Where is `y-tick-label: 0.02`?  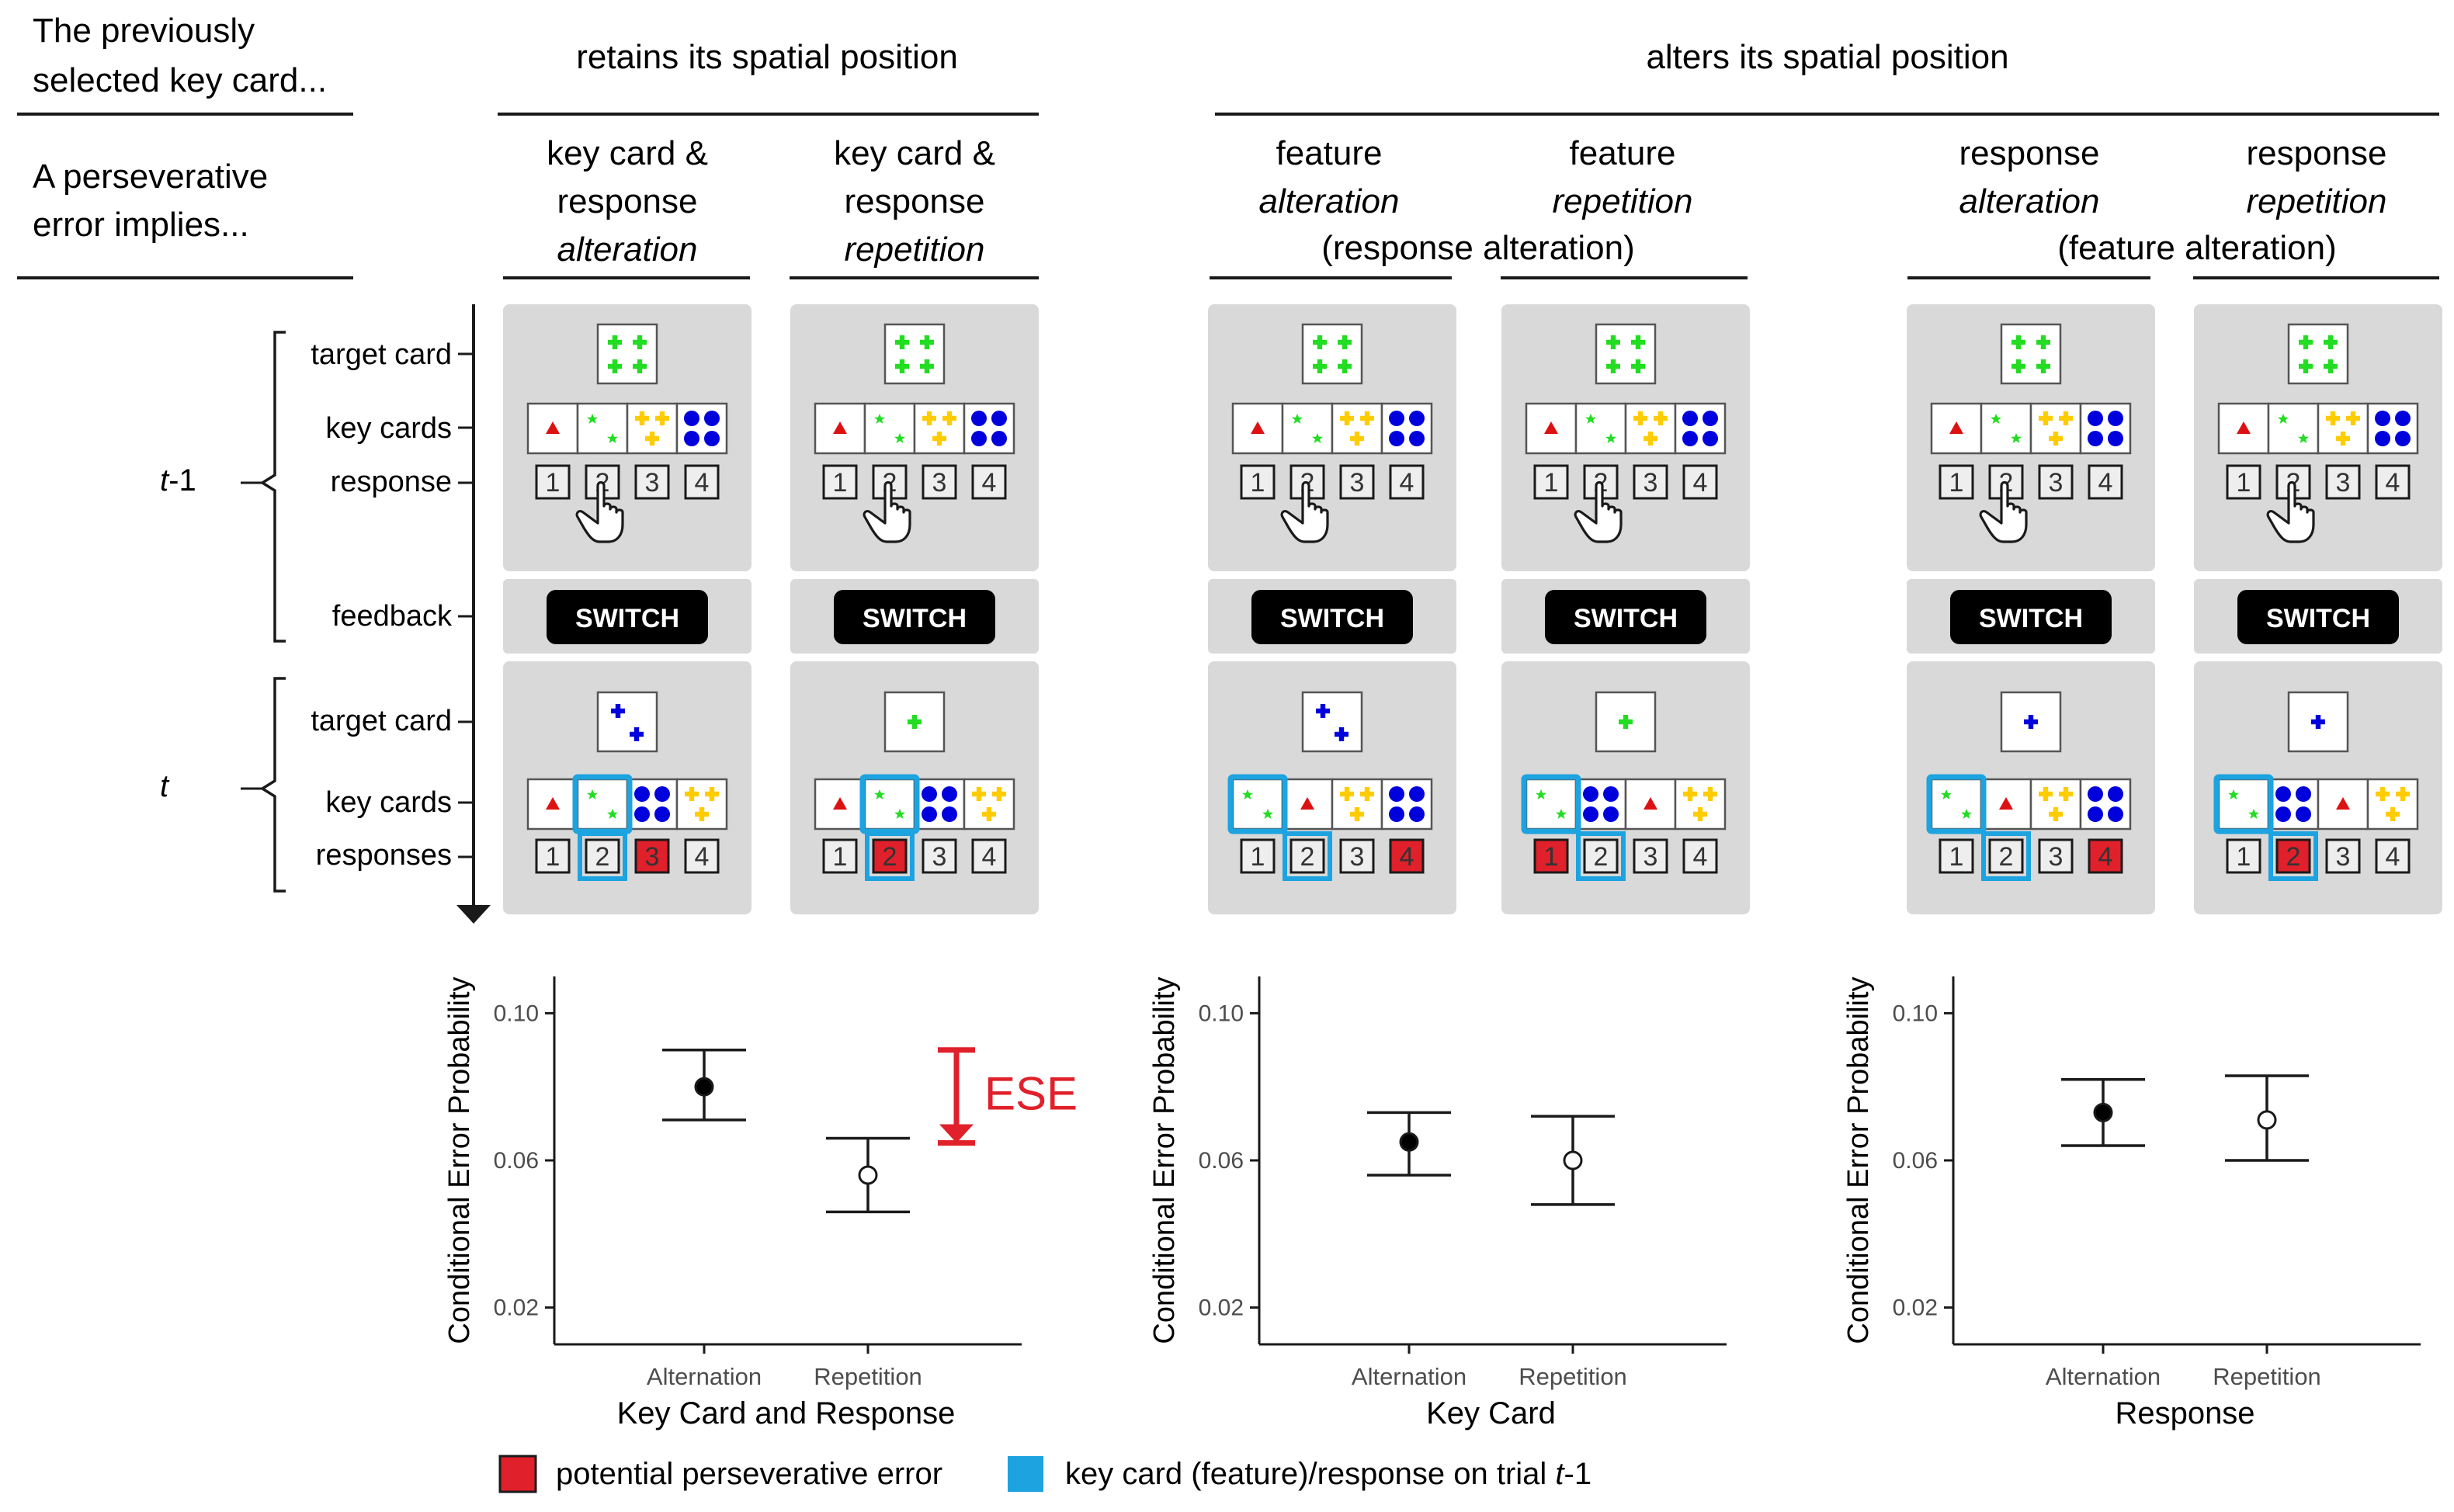
y-tick-label: 0.02 is located at coordinates (1221, 1308).